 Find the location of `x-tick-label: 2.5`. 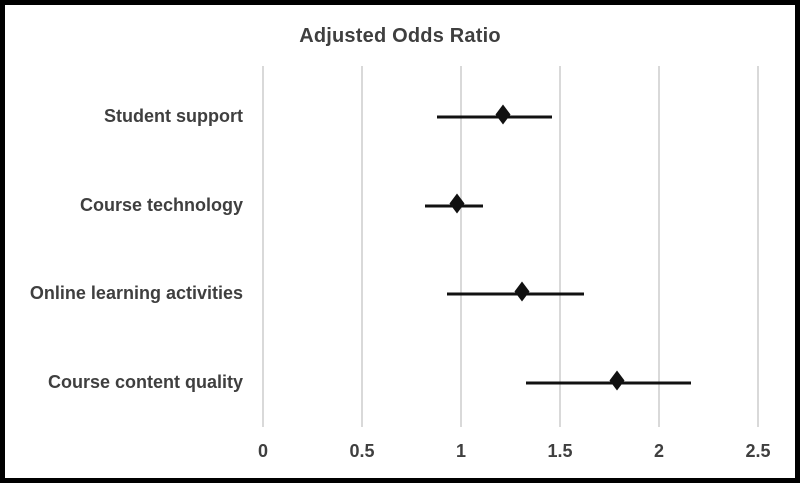

x-tick-label: 2.5 is located at coordinates (758, 451).